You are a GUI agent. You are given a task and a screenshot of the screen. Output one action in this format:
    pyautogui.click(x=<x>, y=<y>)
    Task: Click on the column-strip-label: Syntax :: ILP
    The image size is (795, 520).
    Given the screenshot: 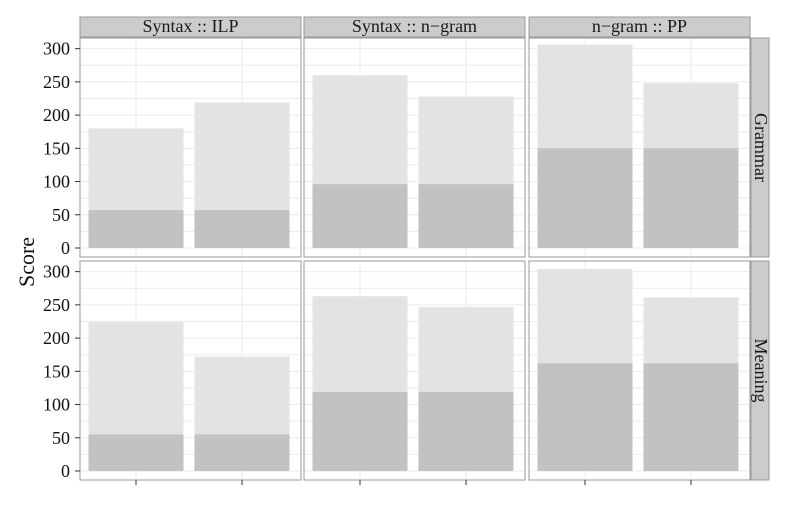 What is the action you would take?
    pyautogui.click(x=190, y=26)
    